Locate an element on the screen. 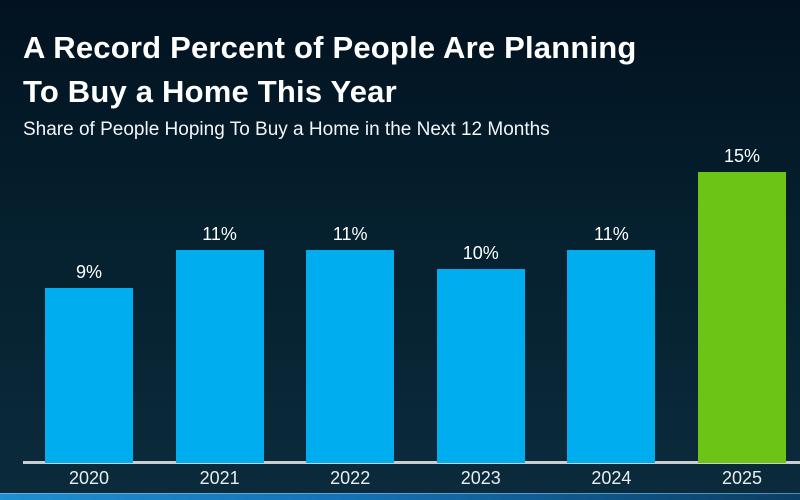  bar-2022 is located at coordinates (350, 356).